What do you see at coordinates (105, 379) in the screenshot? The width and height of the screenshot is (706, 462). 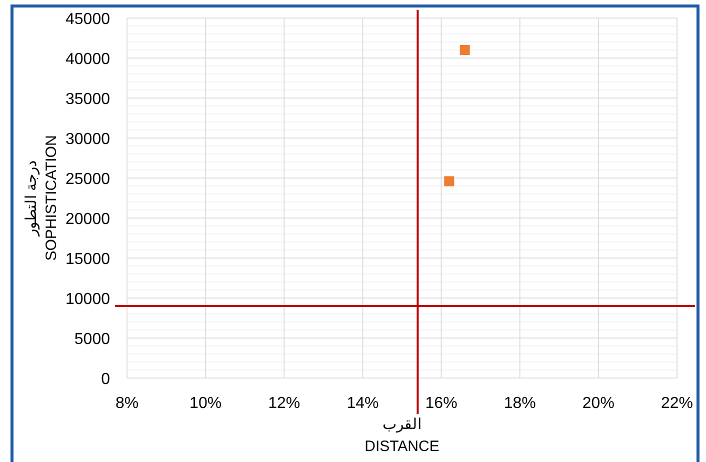 I see `y-tick-label: 0` at bounding box center [105, 379].